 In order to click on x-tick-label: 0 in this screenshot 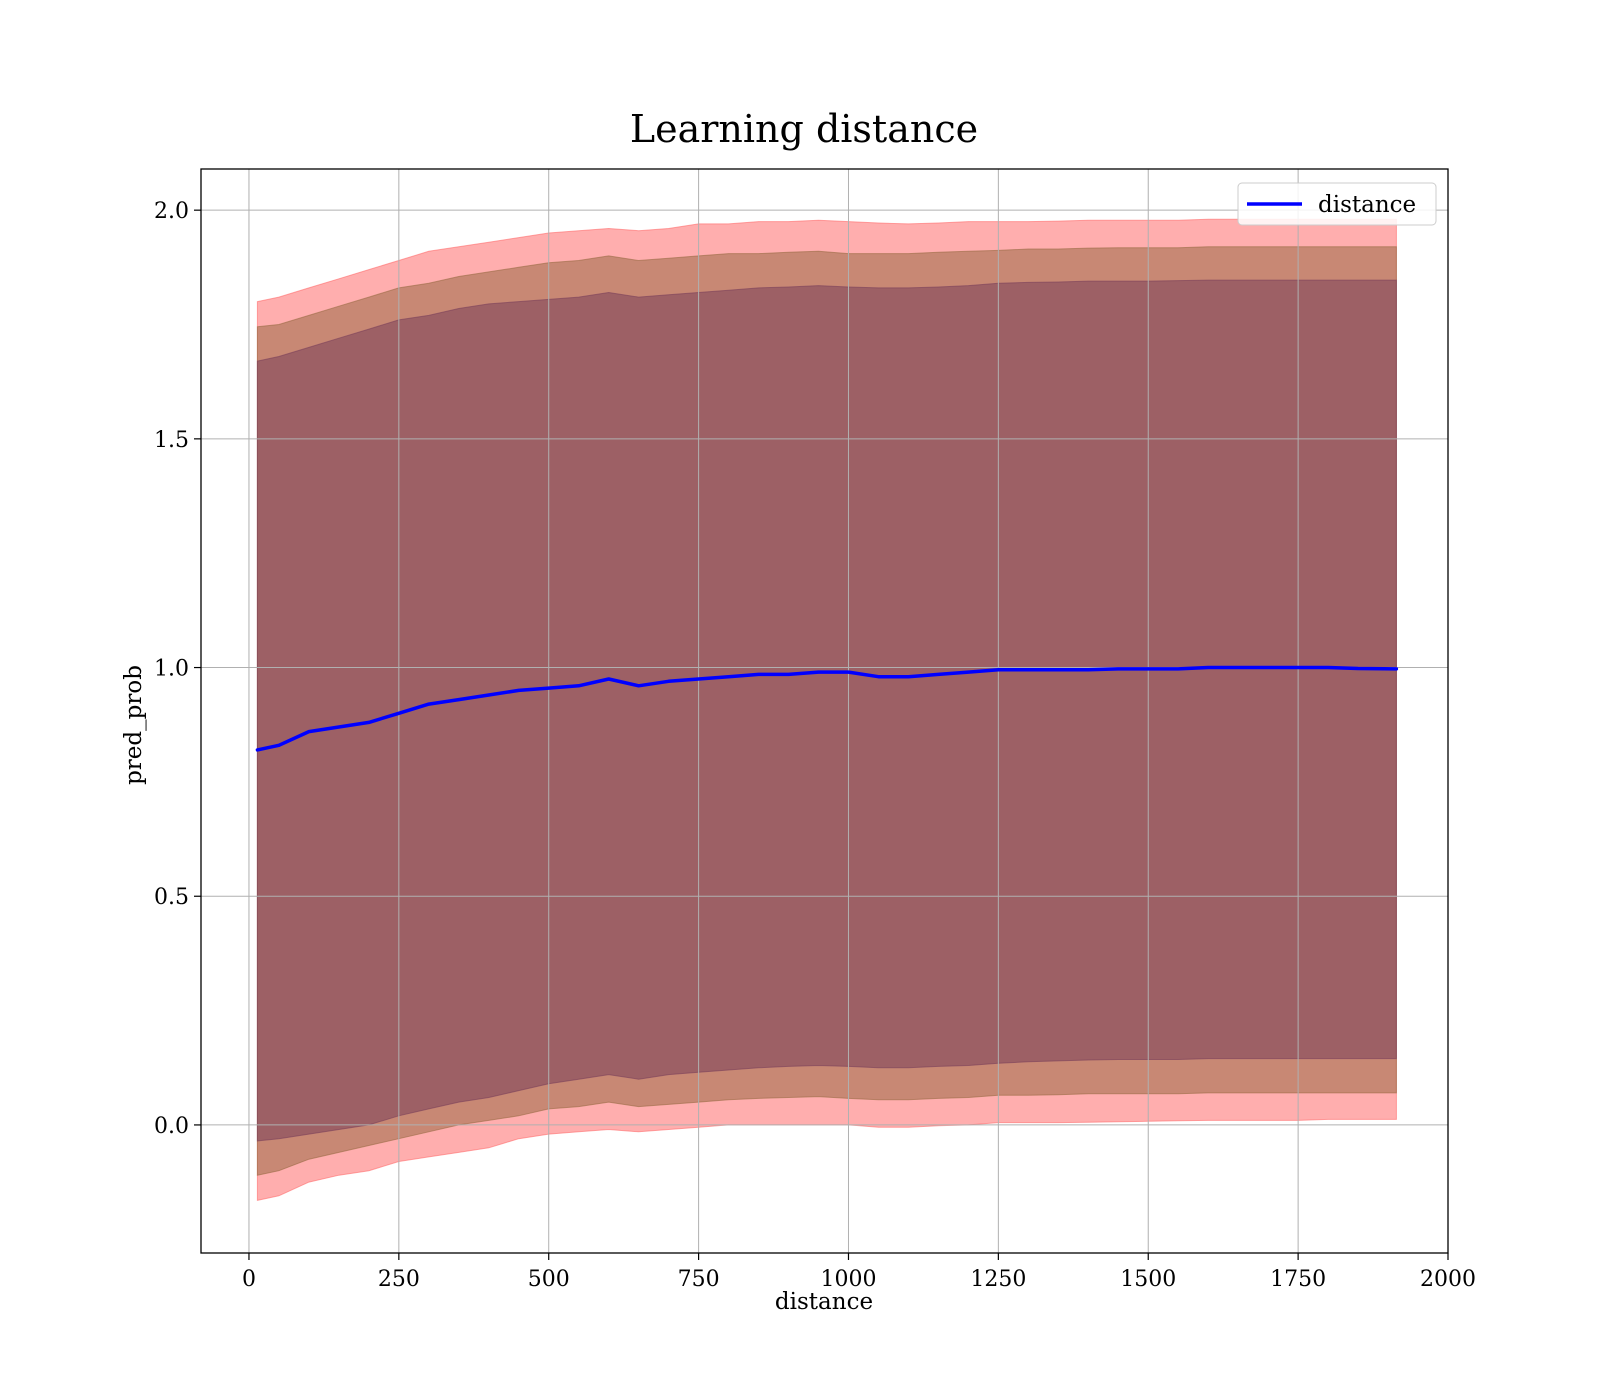, I will do `click(249, 1279)`.